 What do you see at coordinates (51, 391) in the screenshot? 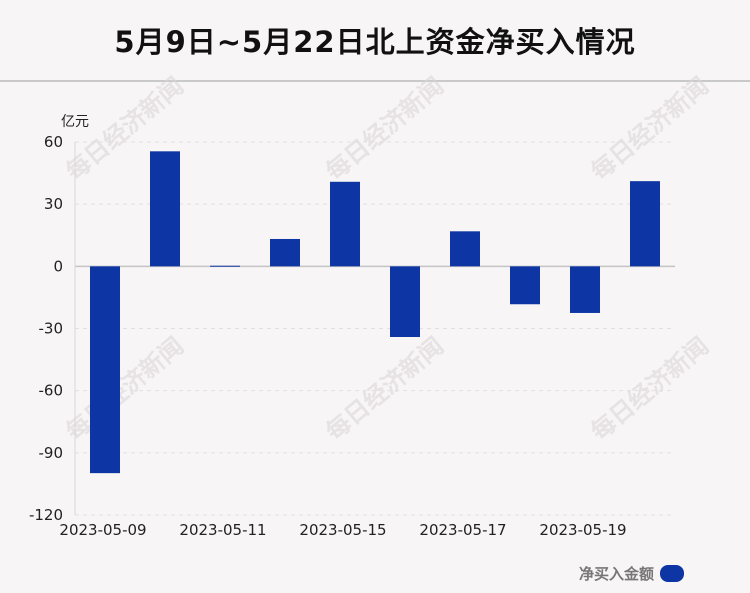
I see `y-tick-label: -60` at bounding box center [51, 391].